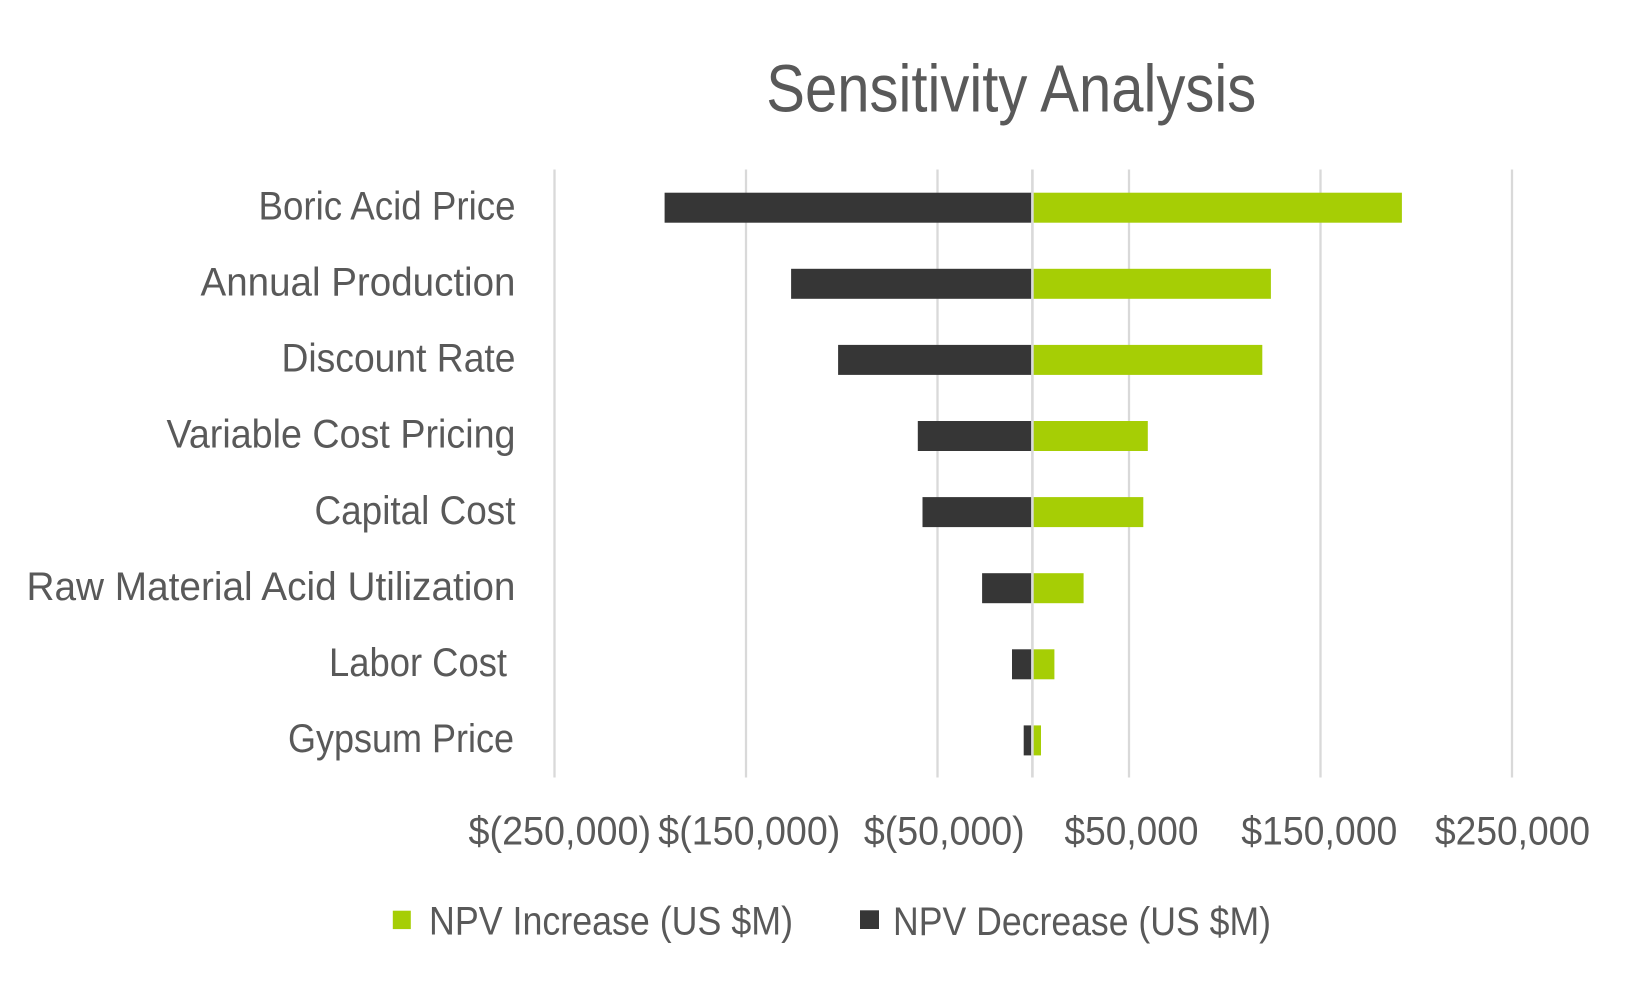 The height and width of the screenshot is (990, 1650). Describe the element at coordinates (1512, 832) in the screenshot. I see `svg-text: $250,000` at that location.